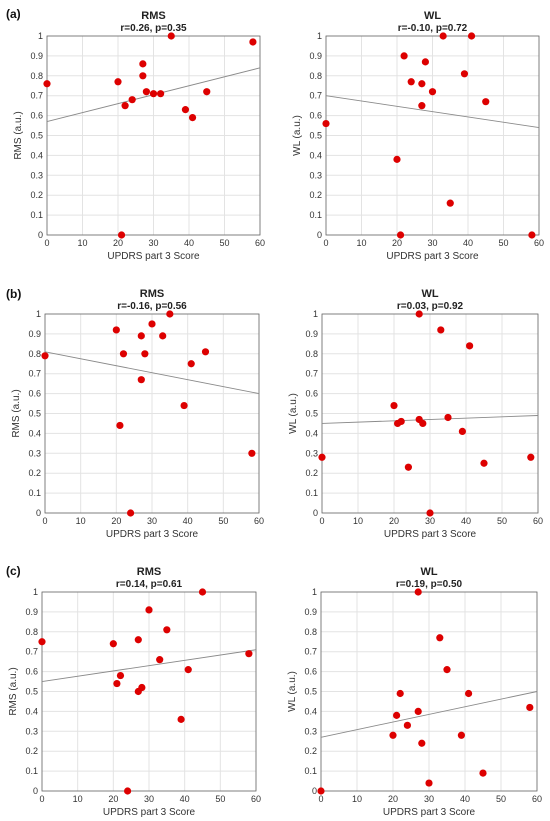 This screenshot has width=550, height=821. What do you see at coordinates (466, 521) in the screenshot?
I see `x-tick-label: 40` at bounding box center [466, 521].